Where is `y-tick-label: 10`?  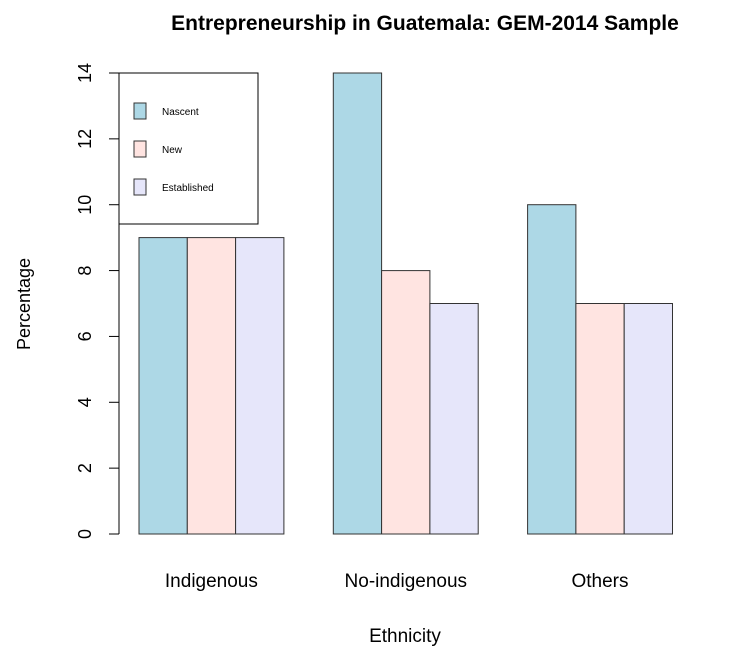 y-tick-label: 10 is located at coordinates (85, 205).